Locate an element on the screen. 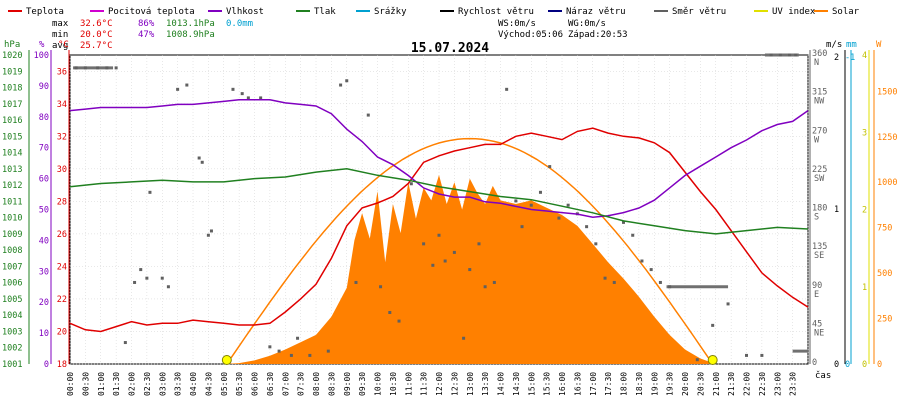 This screenshot has width=900, height=400. legend-label: Teplota is located at coordinates (45, 12).